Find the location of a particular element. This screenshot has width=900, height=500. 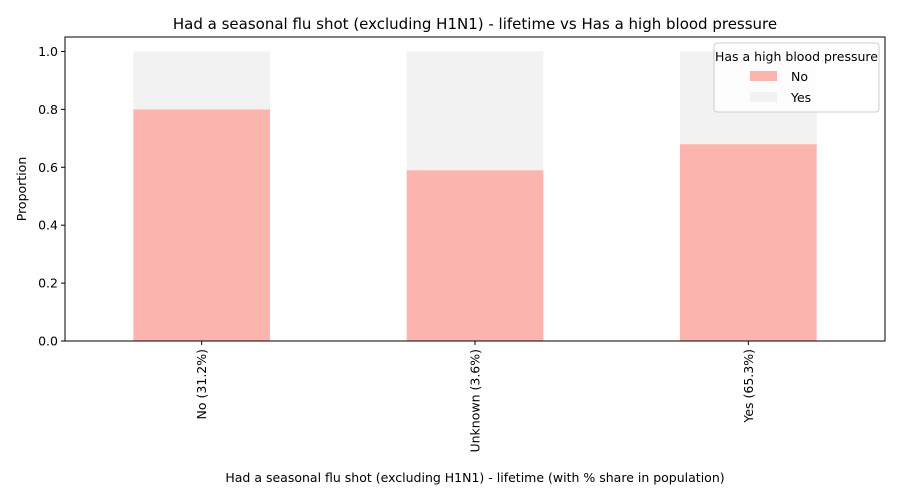

x-tick-label: No (31.2%) is located at coordinates (201, 384).